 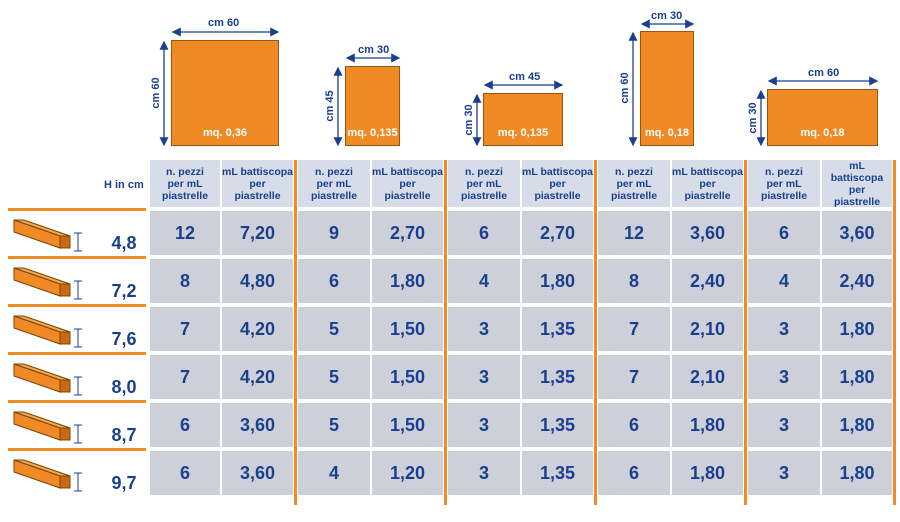 I want to click on tile-width-label: cm 60, so click(x=224, y=23).